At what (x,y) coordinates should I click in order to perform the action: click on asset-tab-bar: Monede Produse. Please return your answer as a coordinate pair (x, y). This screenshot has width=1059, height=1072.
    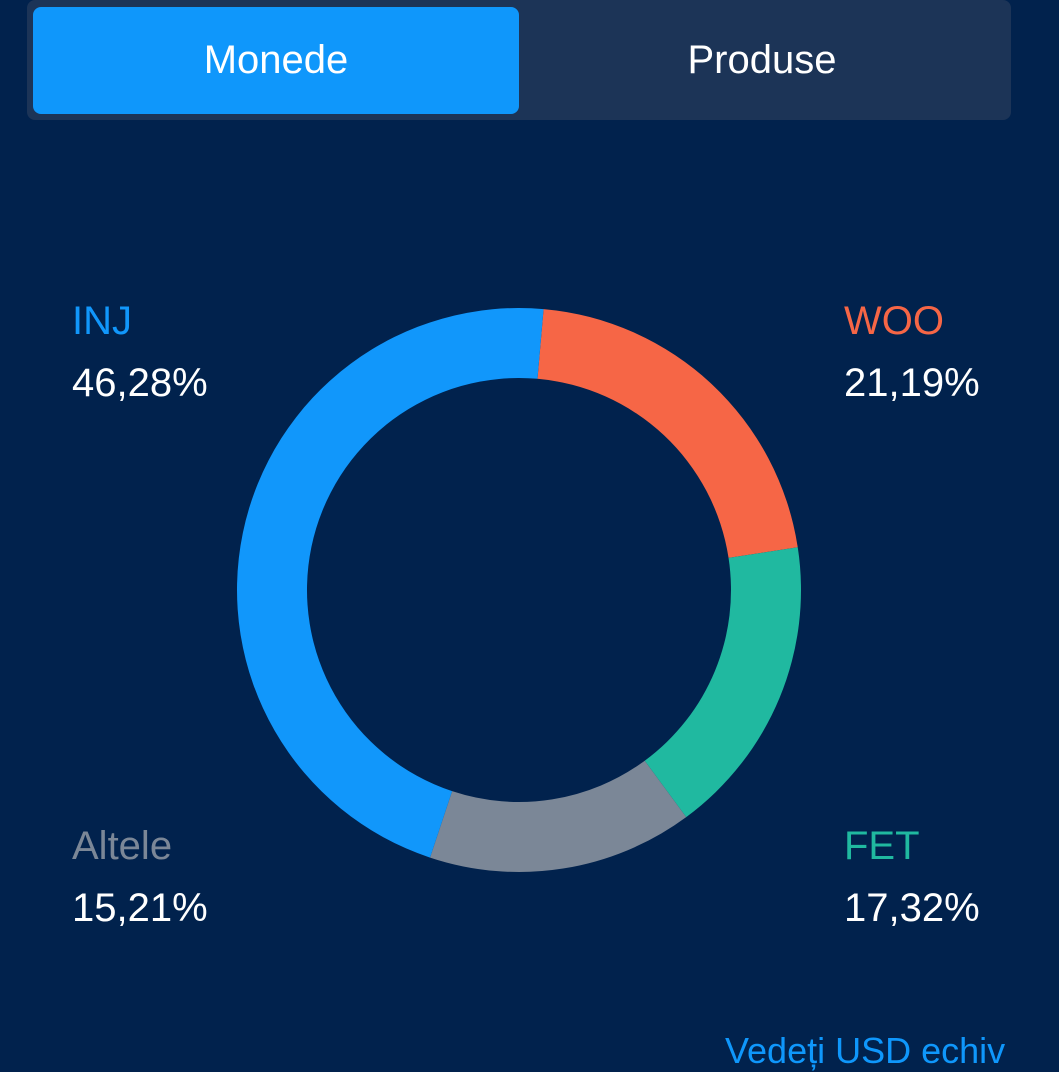
    Looking at the image, I should click on (519, 60).